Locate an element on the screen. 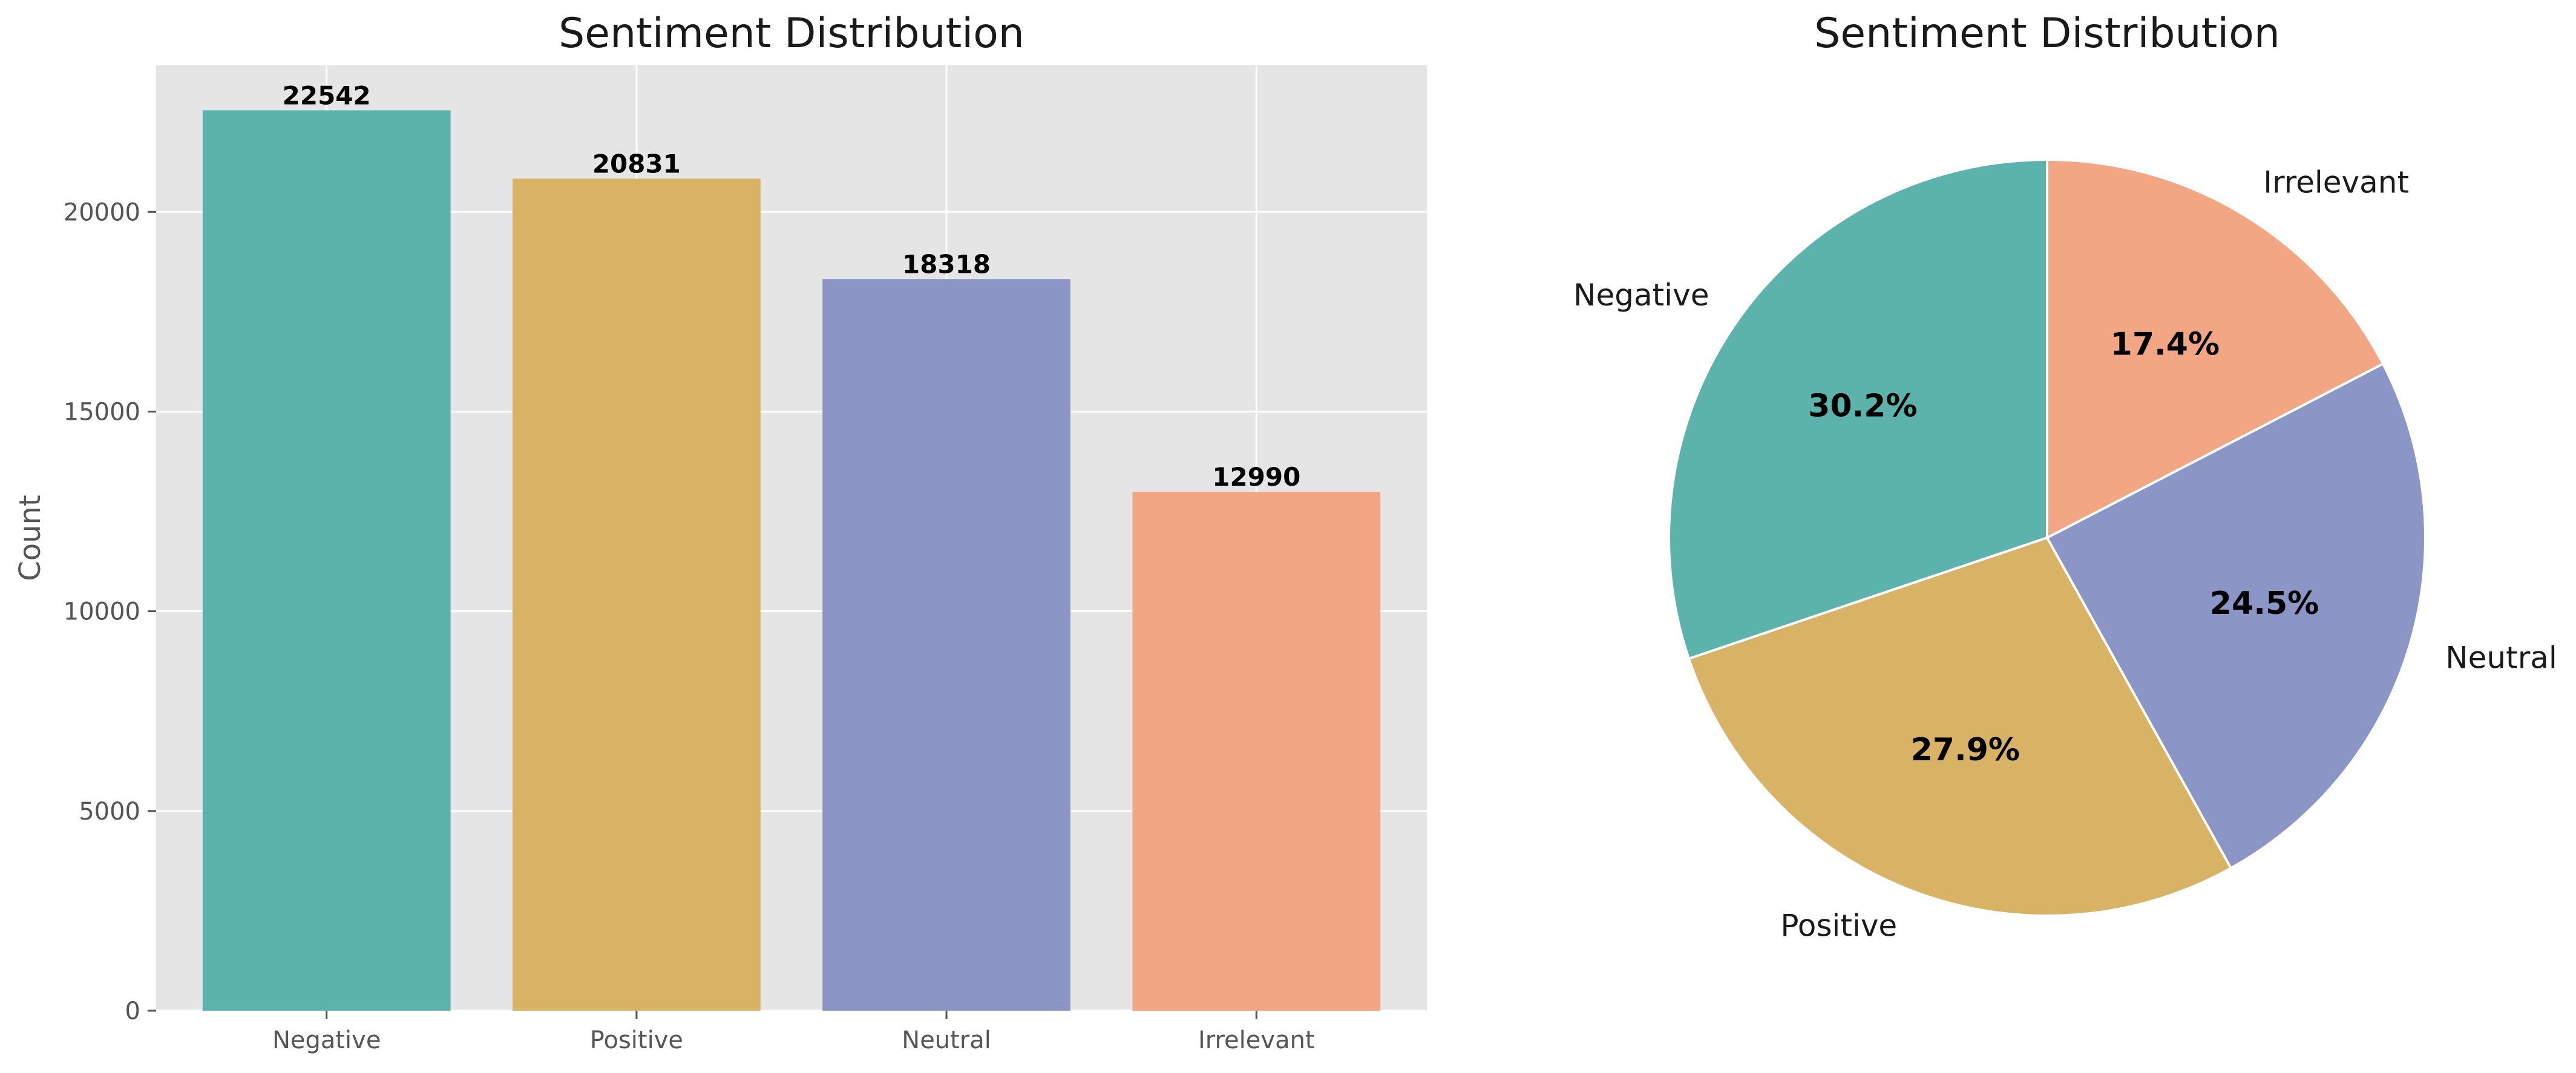 The width and height of the screenshot is (2576, 1073). pie-label-positive: Positive is located at coordinates (1838, 926).